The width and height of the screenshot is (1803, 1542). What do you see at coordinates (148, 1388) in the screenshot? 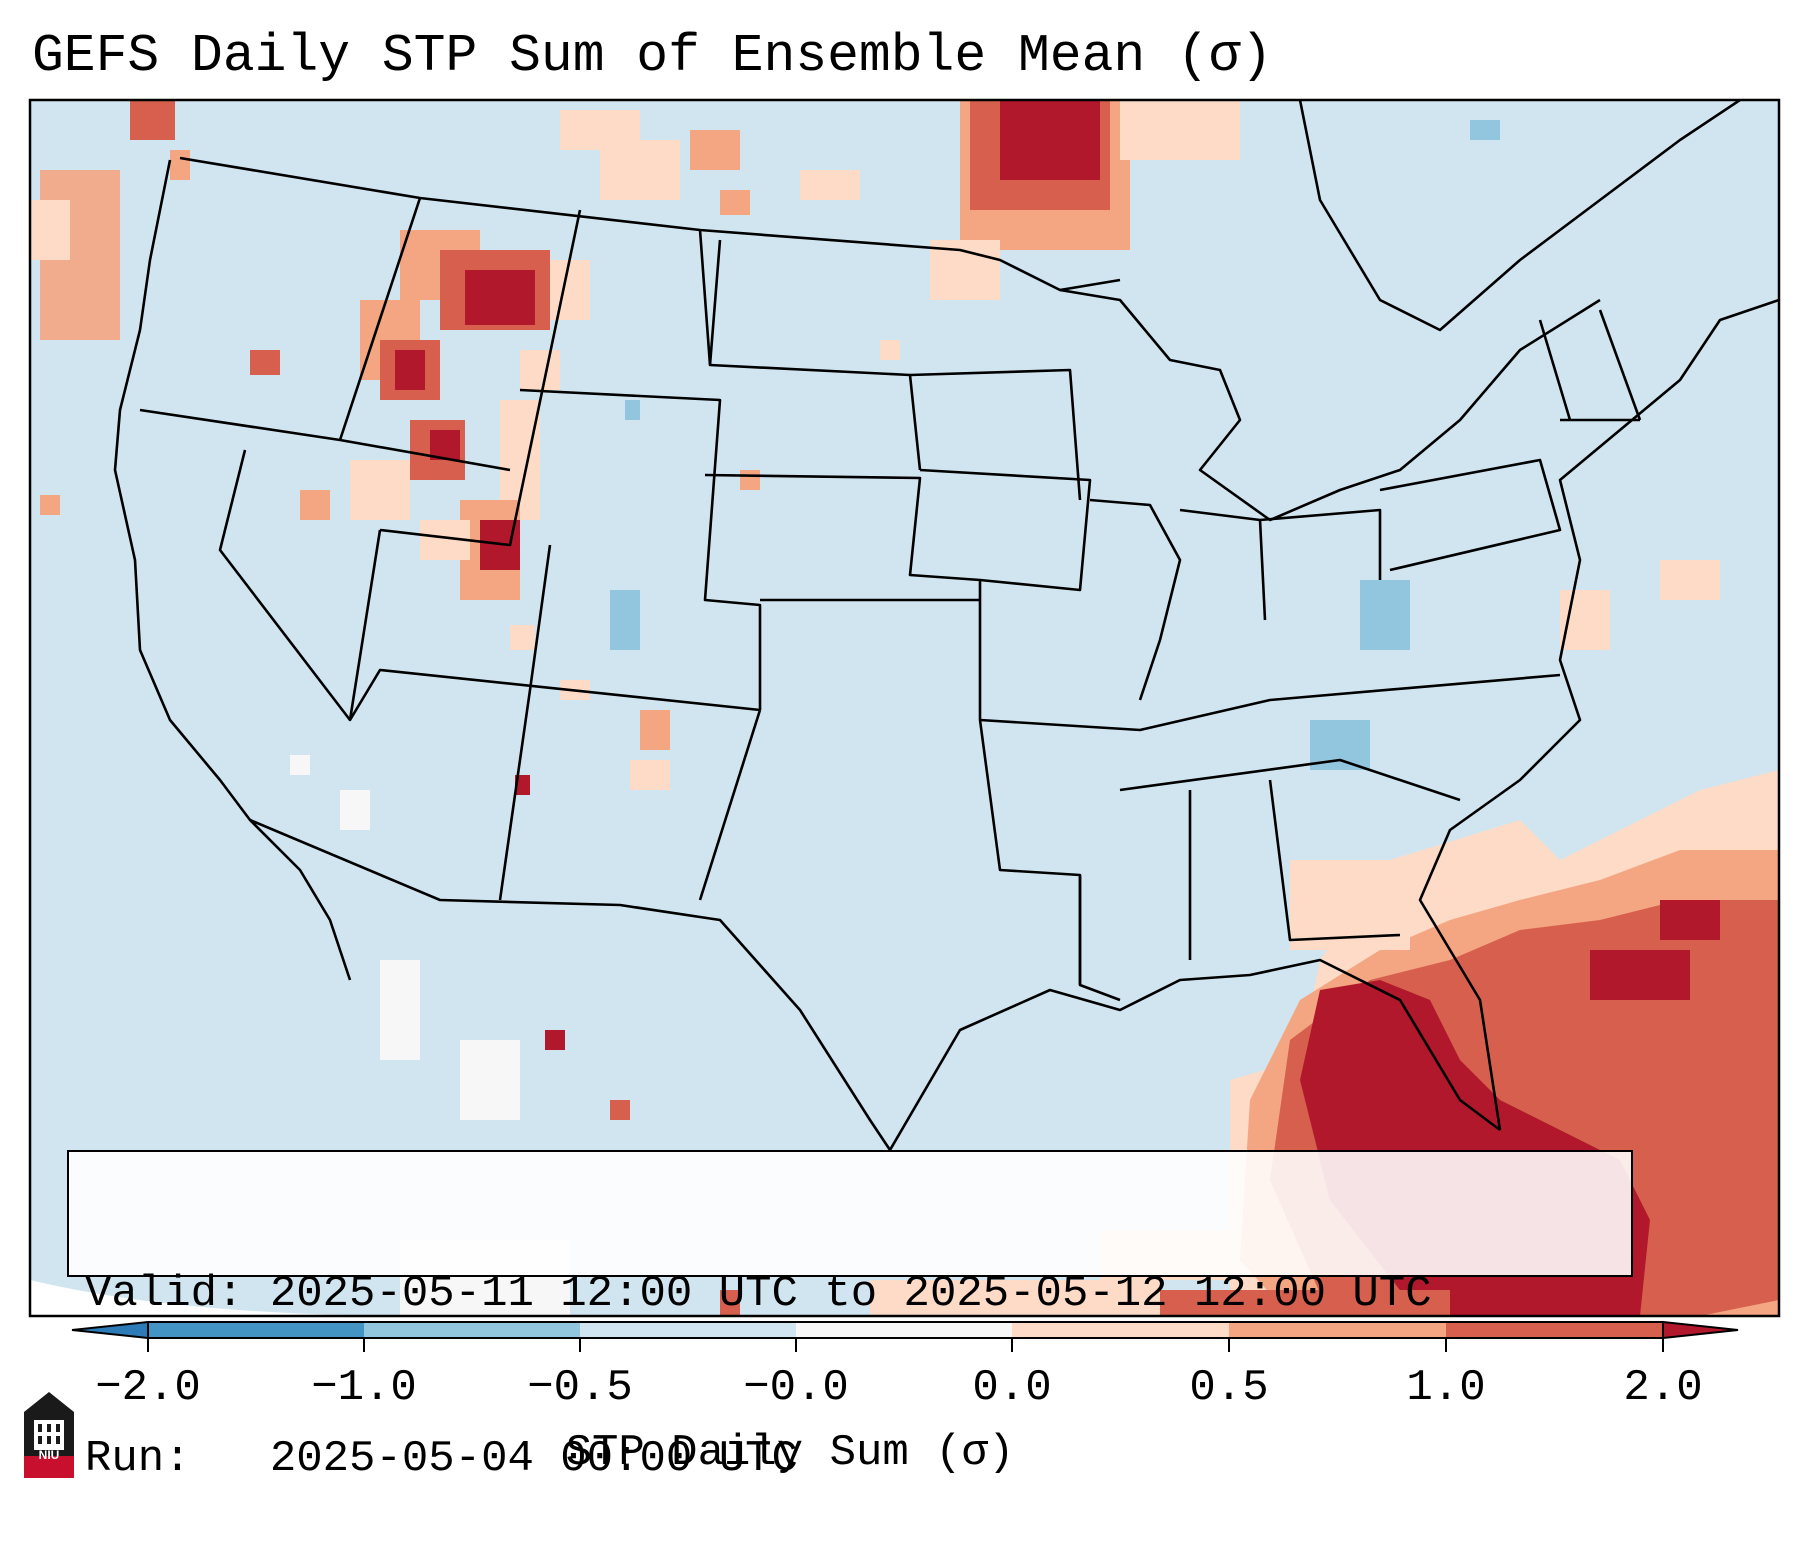
I see `colorbar-tick-label: −2.0` at bounding box center [148, 1388].